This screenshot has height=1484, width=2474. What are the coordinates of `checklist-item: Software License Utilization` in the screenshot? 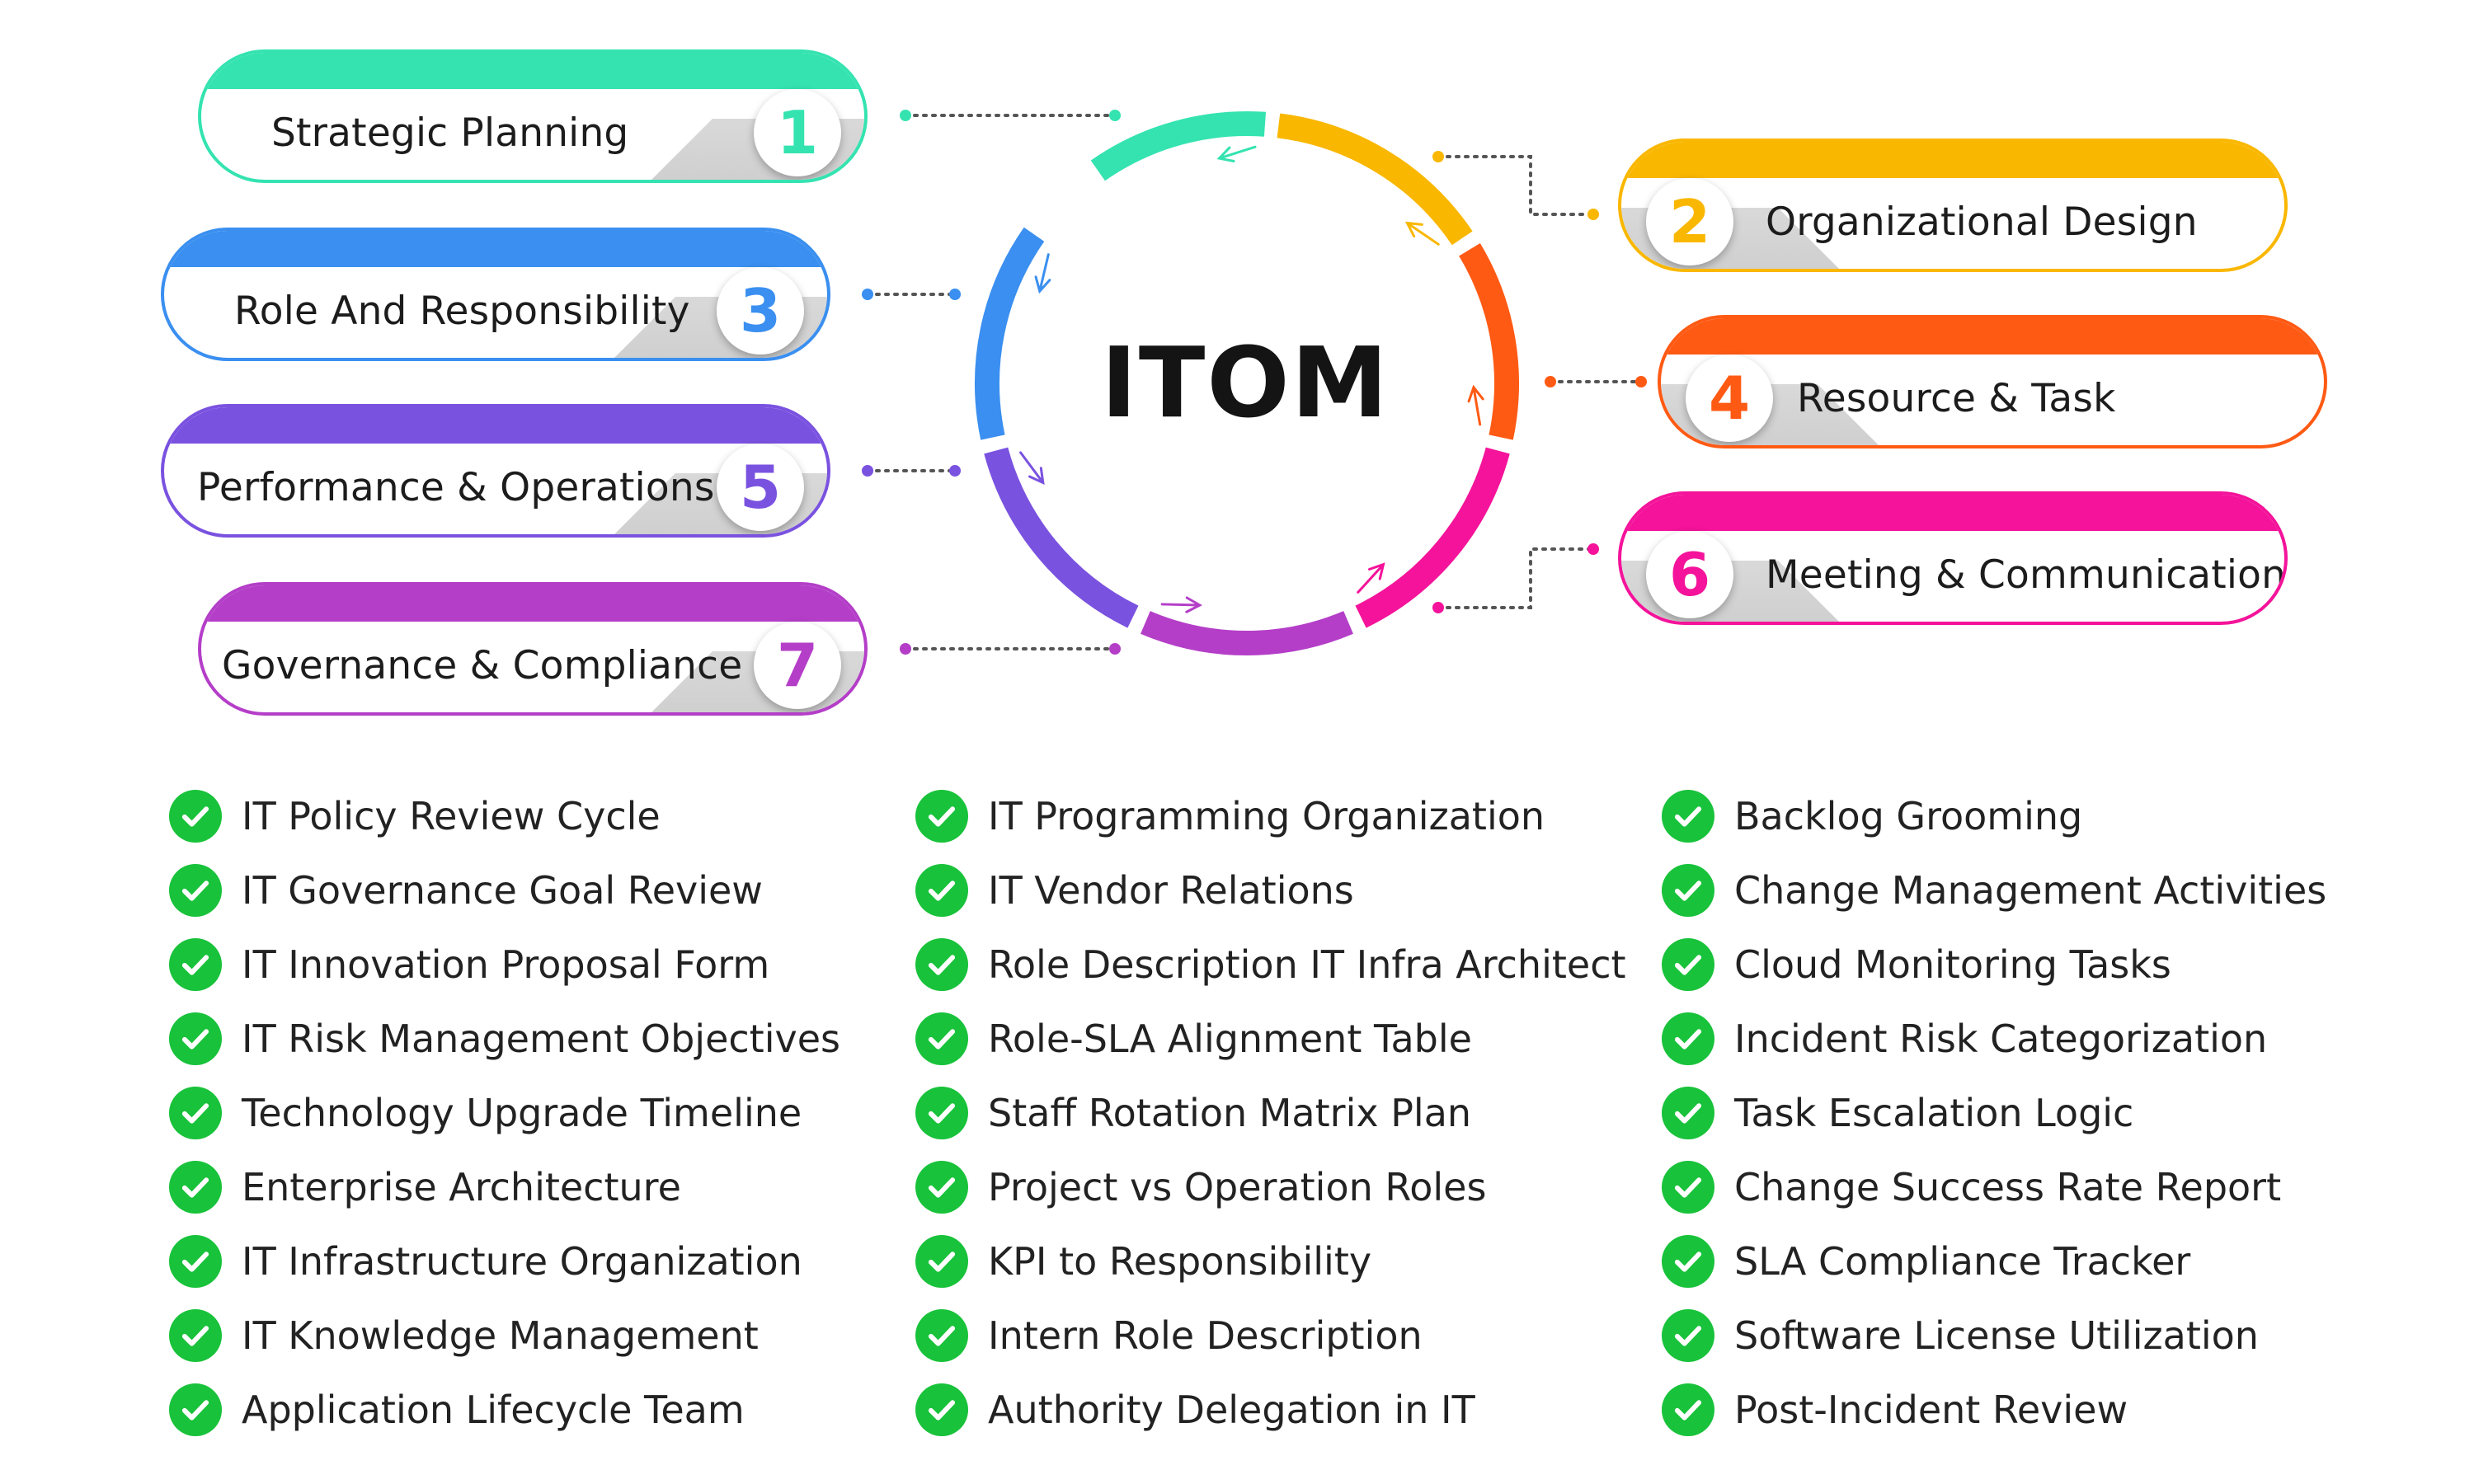 It's located at (1994, 1335).